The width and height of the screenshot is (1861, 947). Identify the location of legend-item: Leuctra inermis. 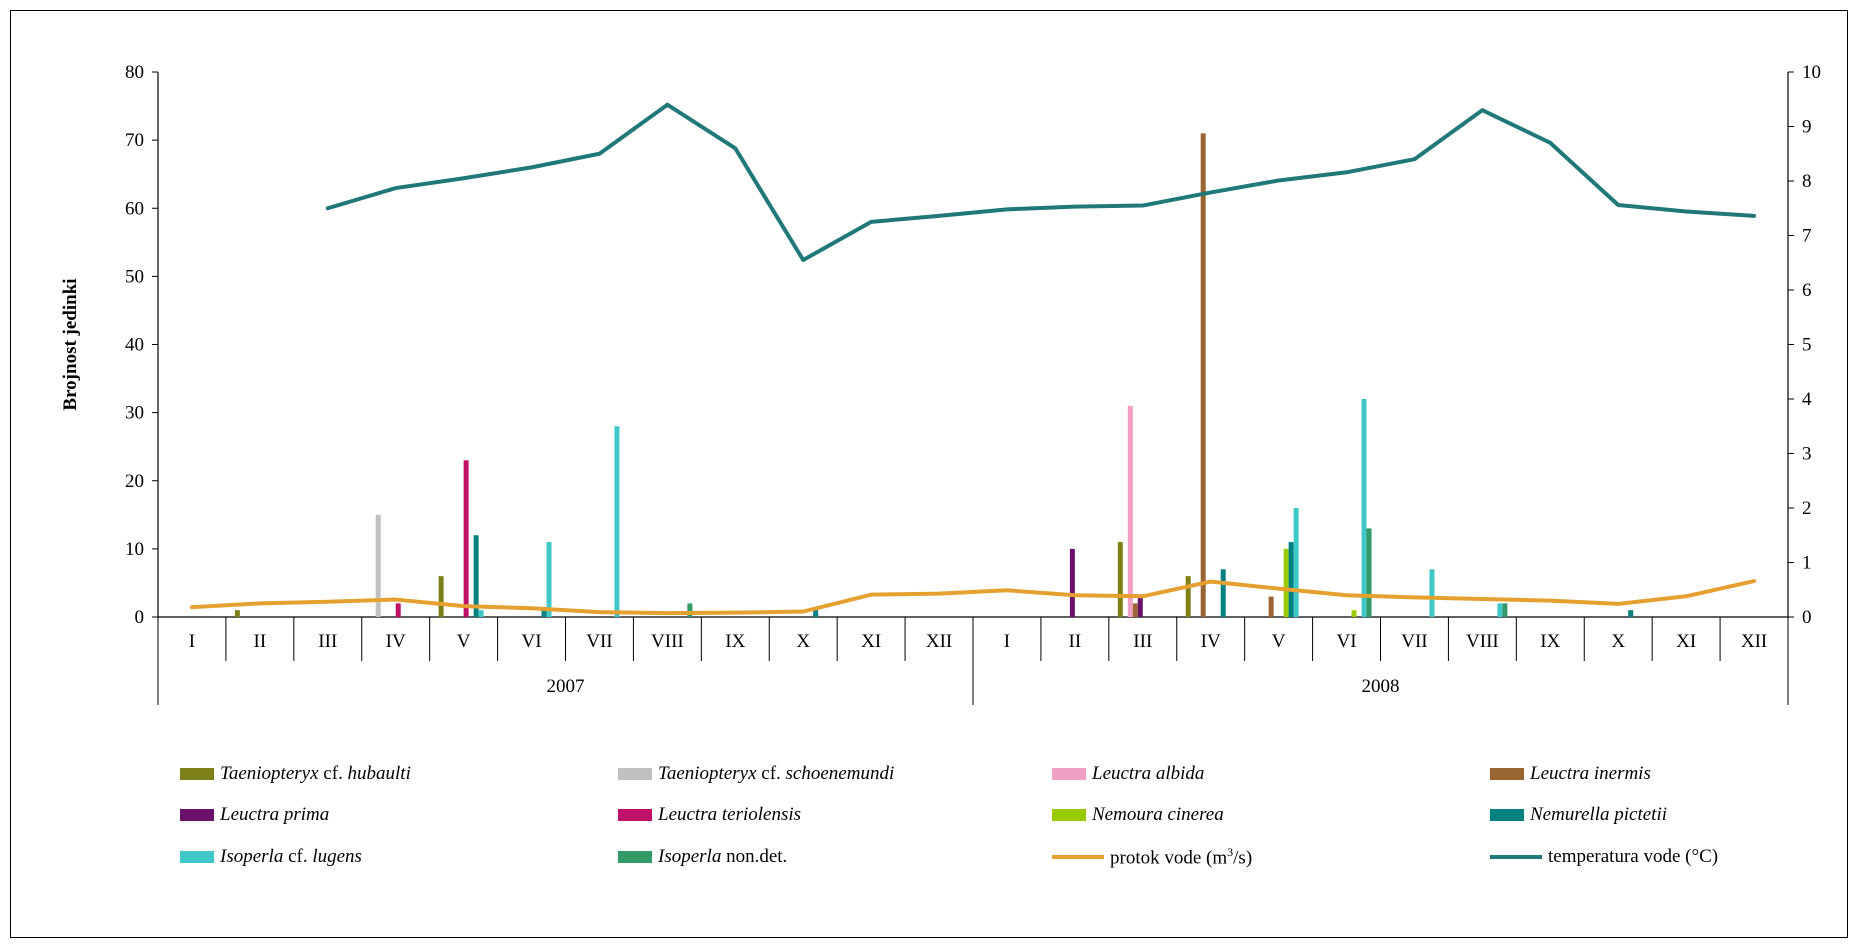
(1570, 774).